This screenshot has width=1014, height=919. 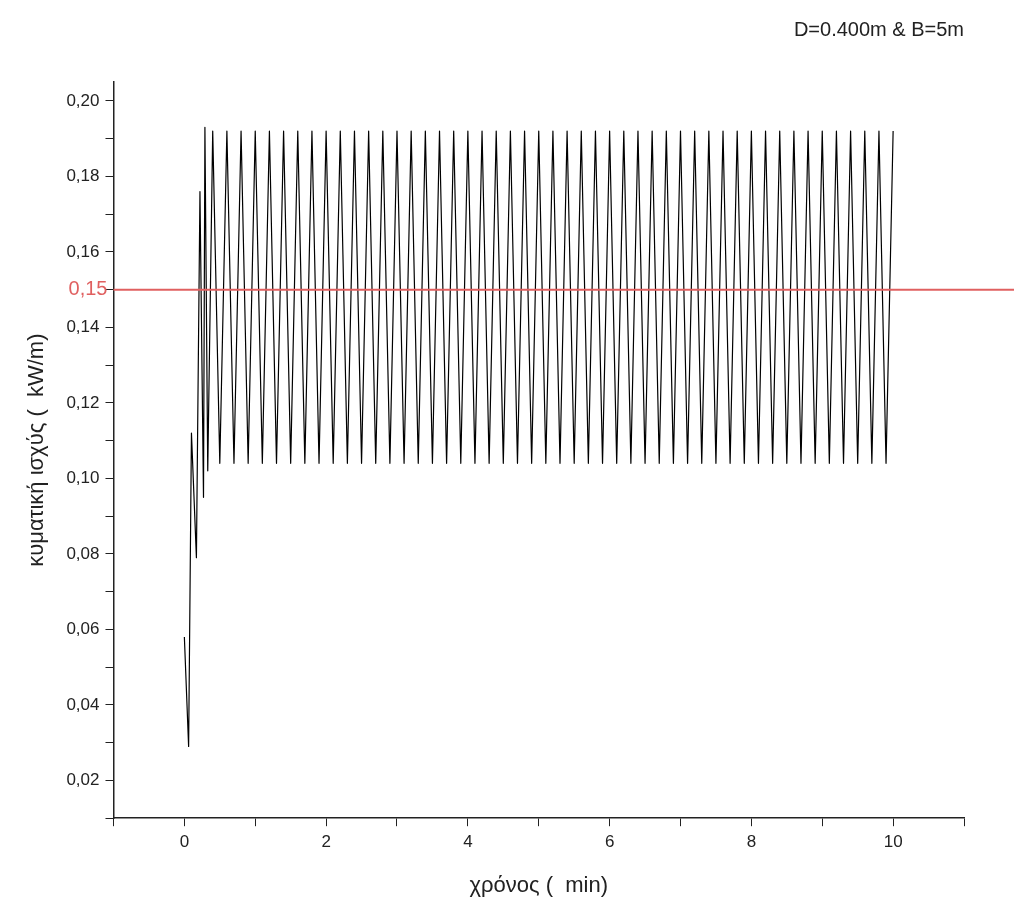 What do you see at coordinates (83, 251) in the screenshot?
I see `y-tick-label: 0,16` at bounding box center [83, 251].